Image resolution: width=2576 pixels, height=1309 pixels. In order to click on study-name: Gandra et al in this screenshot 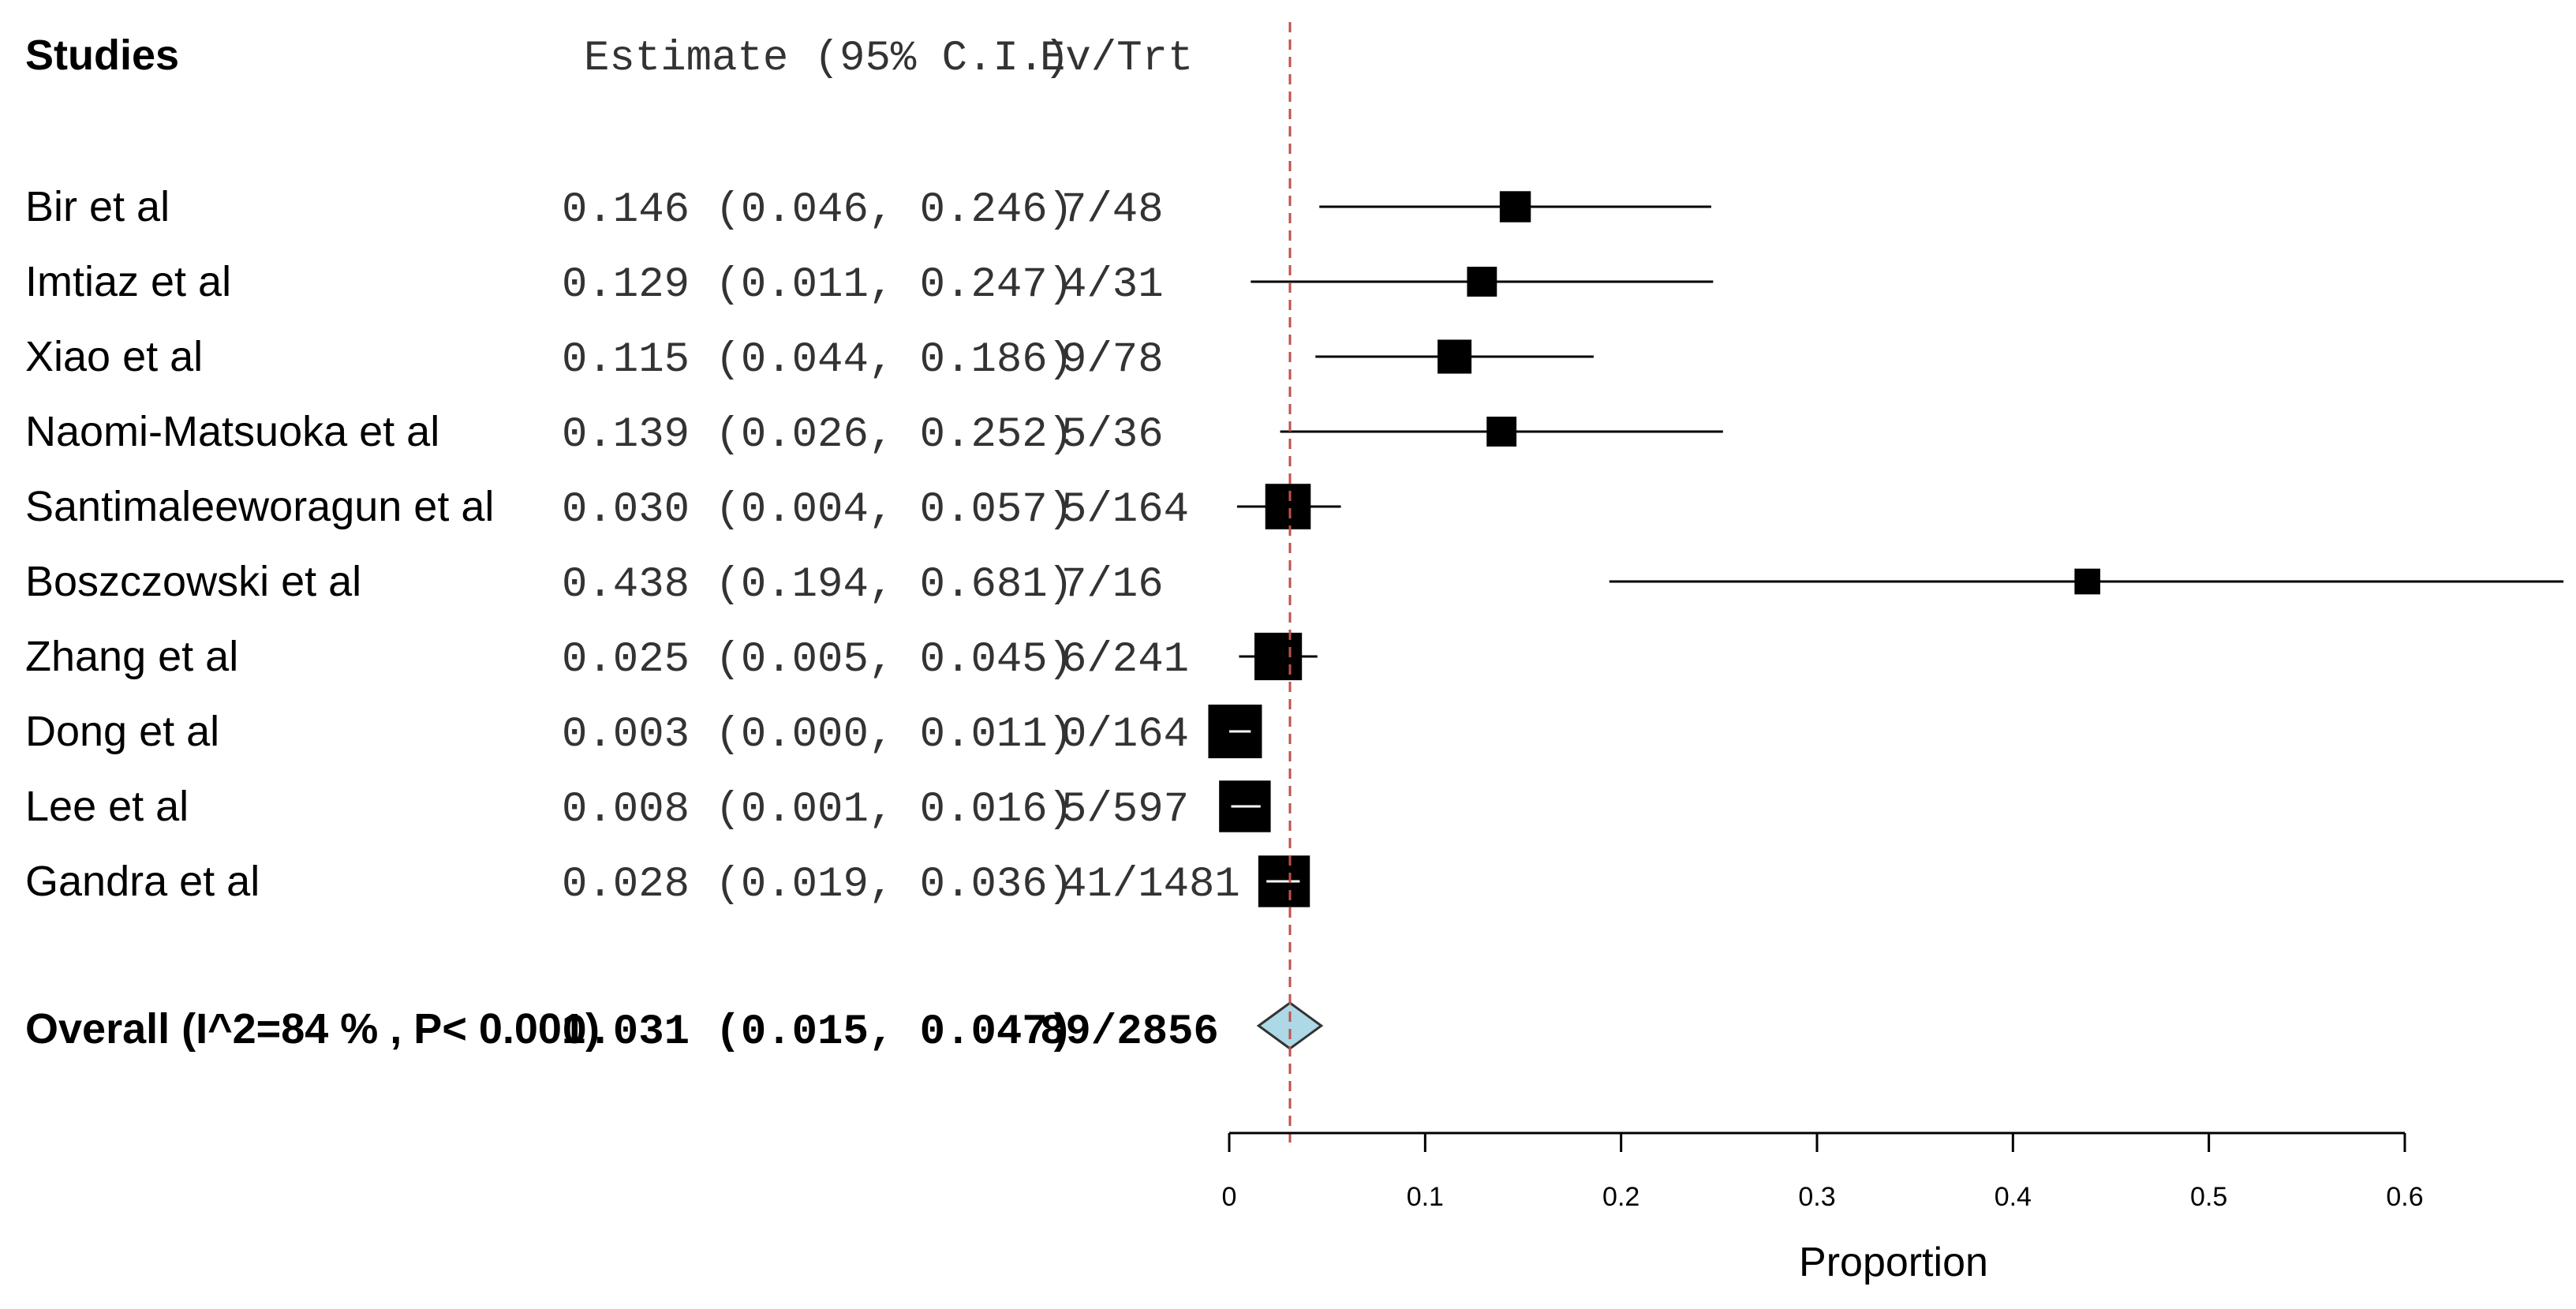, I will do `click(142, 882)`.